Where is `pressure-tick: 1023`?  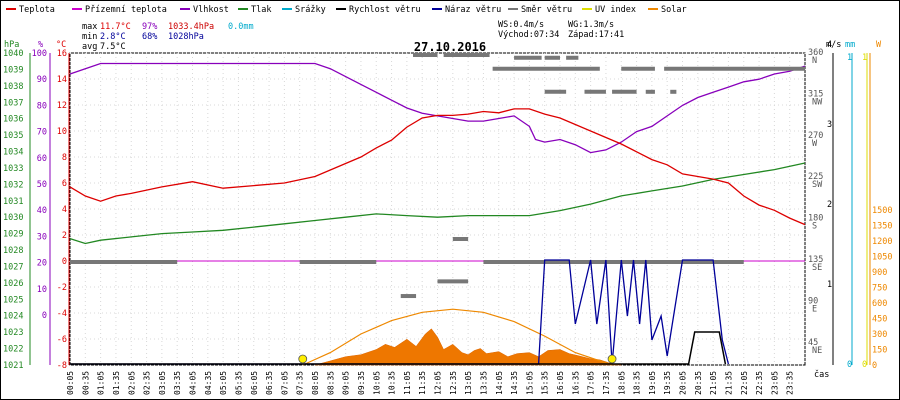
pressure-tick: 1023 is located at coordinates (13, 333).